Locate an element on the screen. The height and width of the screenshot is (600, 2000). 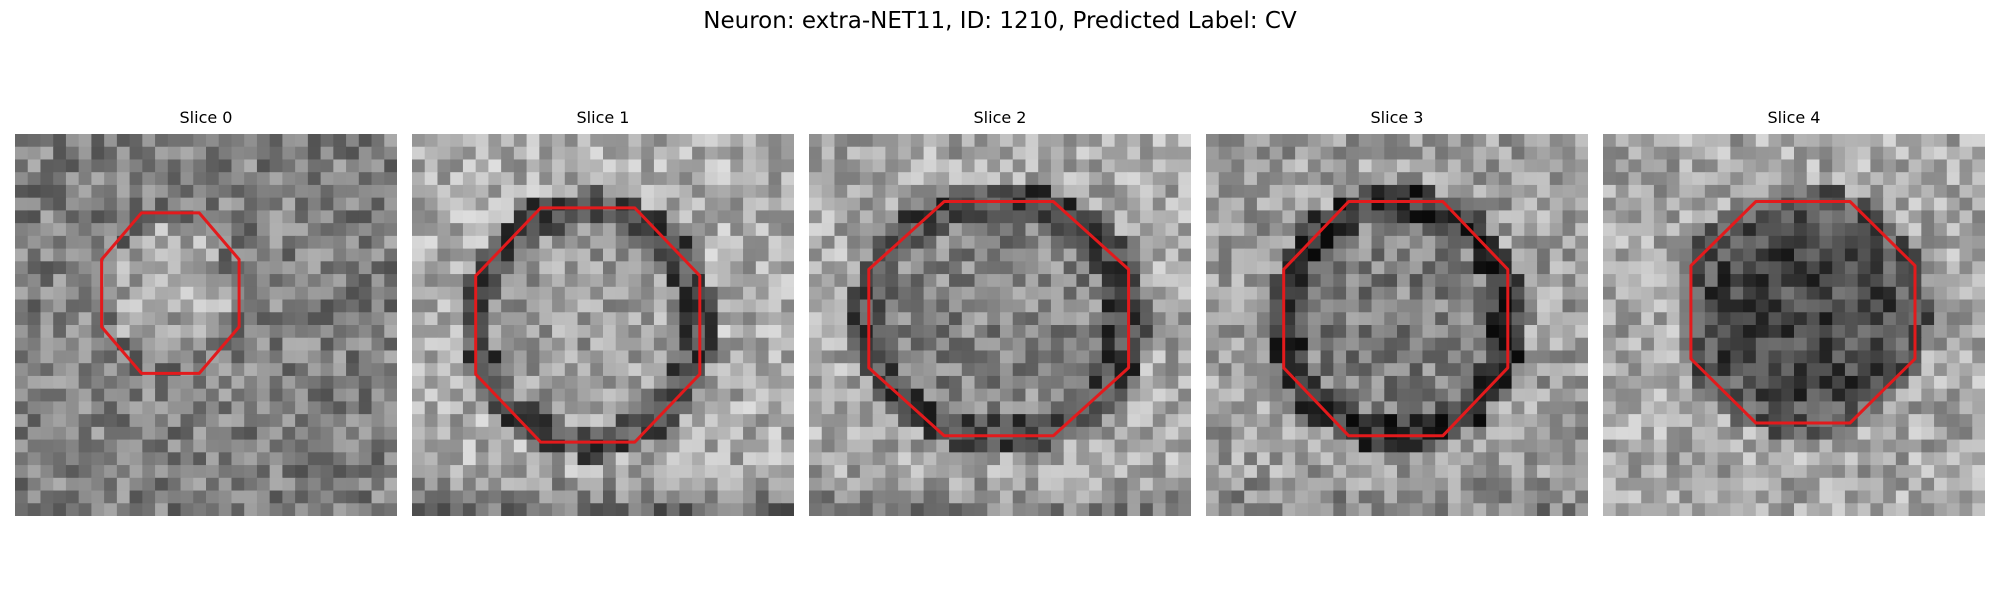
slice-title: Slice 3 is located at coordinates (1397, 117).